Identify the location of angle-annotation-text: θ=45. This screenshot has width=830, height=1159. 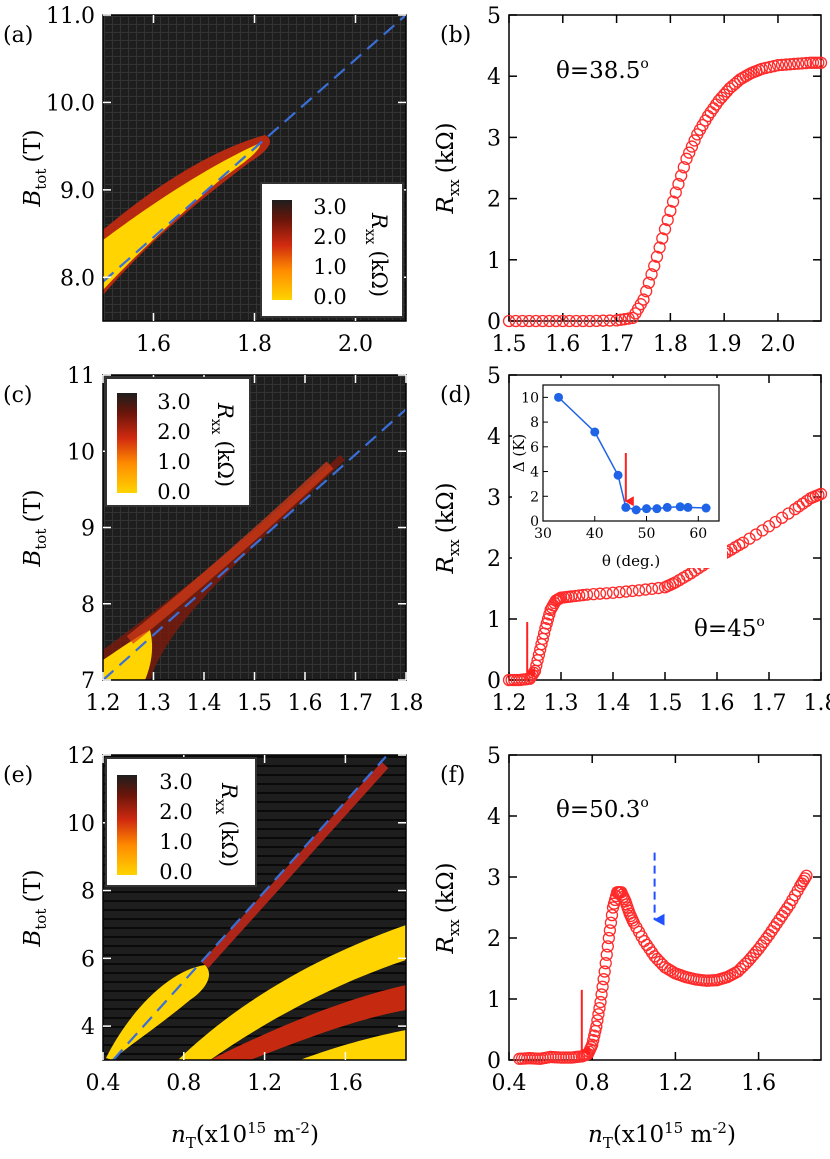
(725, 629).